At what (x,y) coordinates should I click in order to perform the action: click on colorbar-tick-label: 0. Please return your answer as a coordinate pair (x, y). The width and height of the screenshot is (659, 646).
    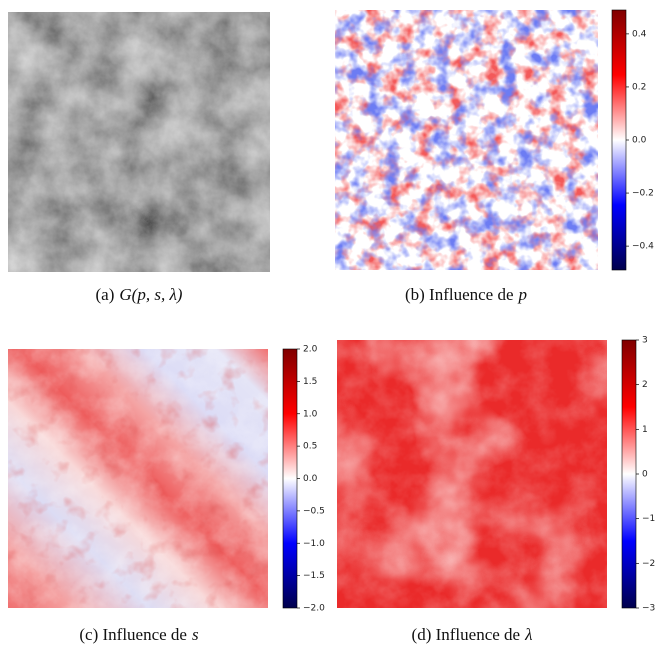
    Looking at the image, I should click on (645, 475).